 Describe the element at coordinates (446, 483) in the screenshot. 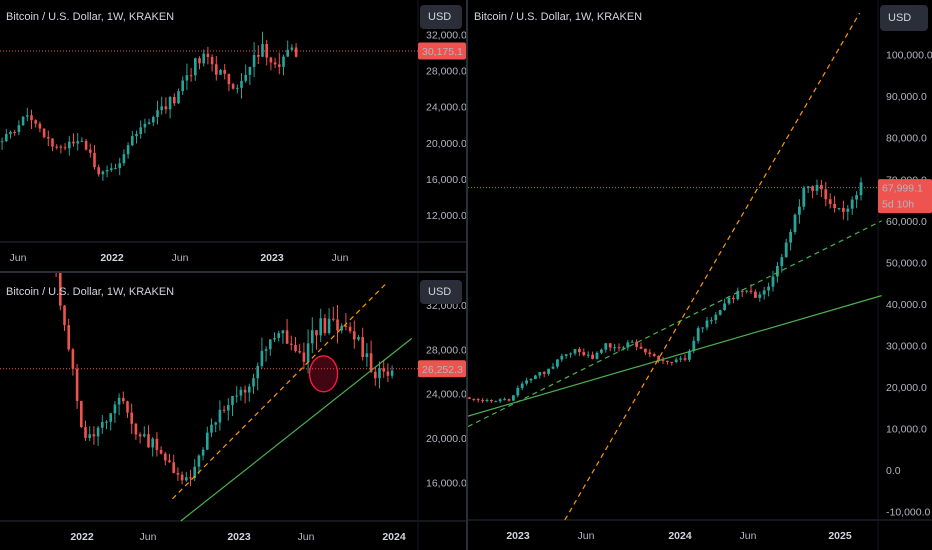

I see `y-tick-label: 16,000.0` at that location.